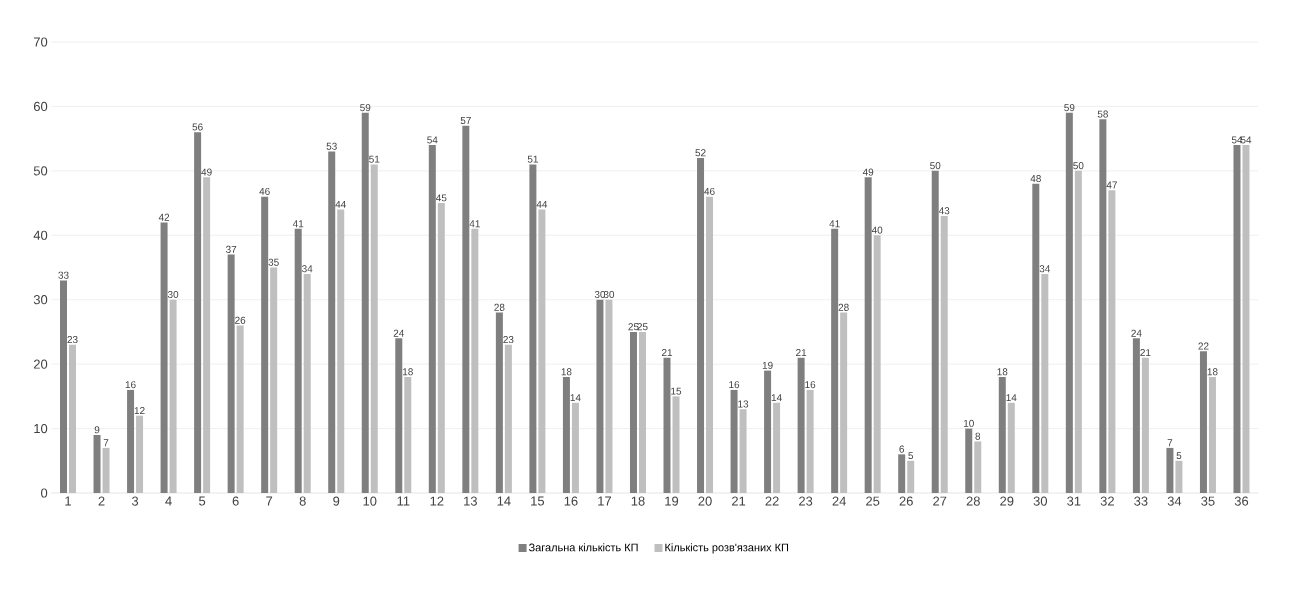 The width and height of the screenshot is (1308, 610). Describe the element at coordinates (202, 501) in the screenshot. I see `x-tick-label: 5` at that location.